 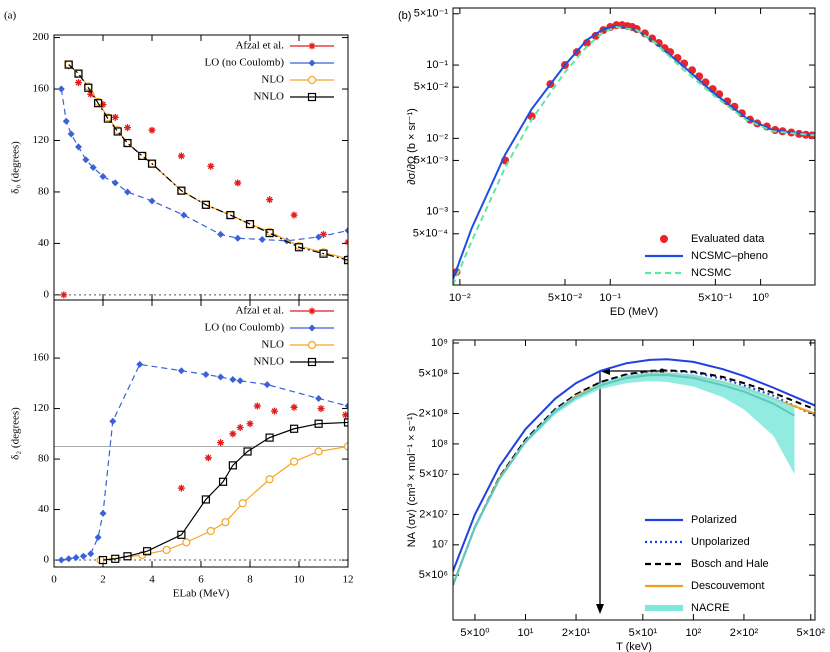 I want to click on y-axis-label: δ₂ (degrees), so click(x=16, y=433).